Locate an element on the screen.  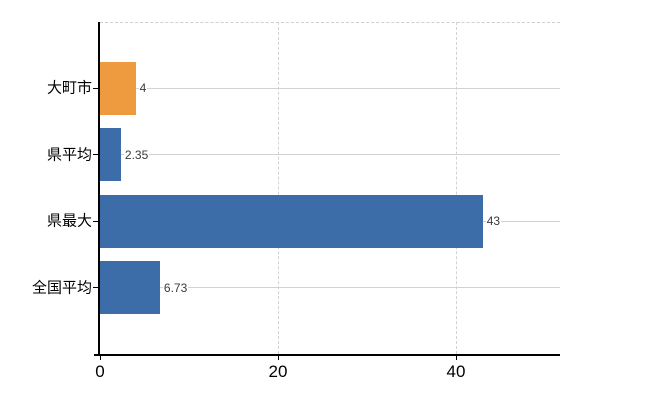
value-label: 4 is located at coordinates (143, 88).